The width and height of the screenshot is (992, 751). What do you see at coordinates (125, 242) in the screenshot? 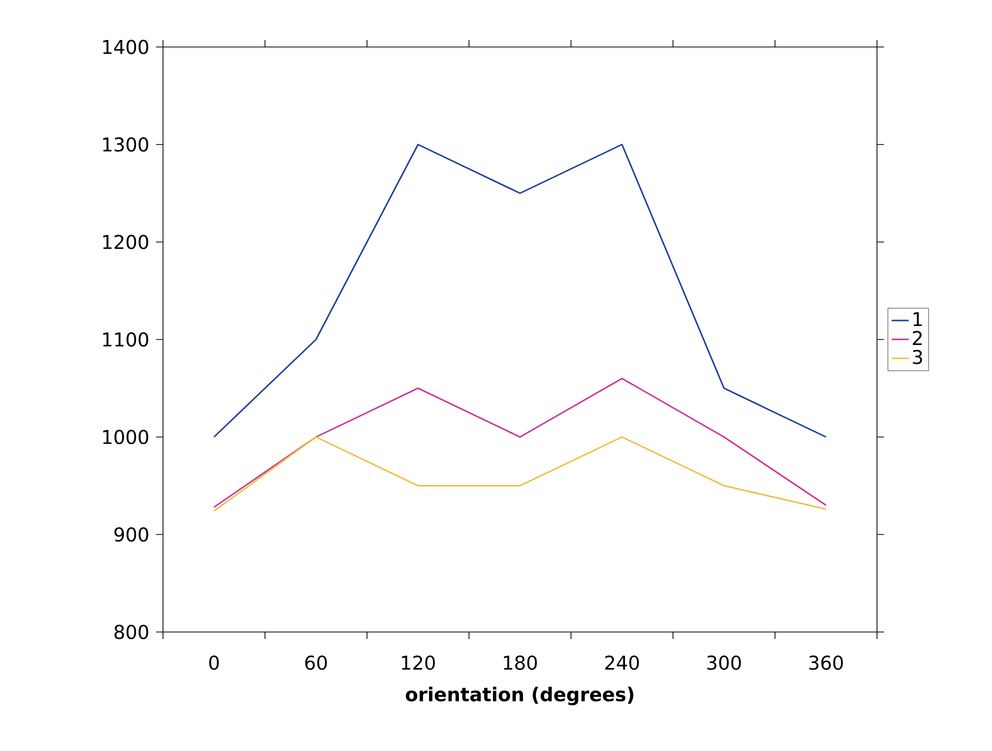
I see `y-tick-label: 1200` at bounding box center [125, 242].